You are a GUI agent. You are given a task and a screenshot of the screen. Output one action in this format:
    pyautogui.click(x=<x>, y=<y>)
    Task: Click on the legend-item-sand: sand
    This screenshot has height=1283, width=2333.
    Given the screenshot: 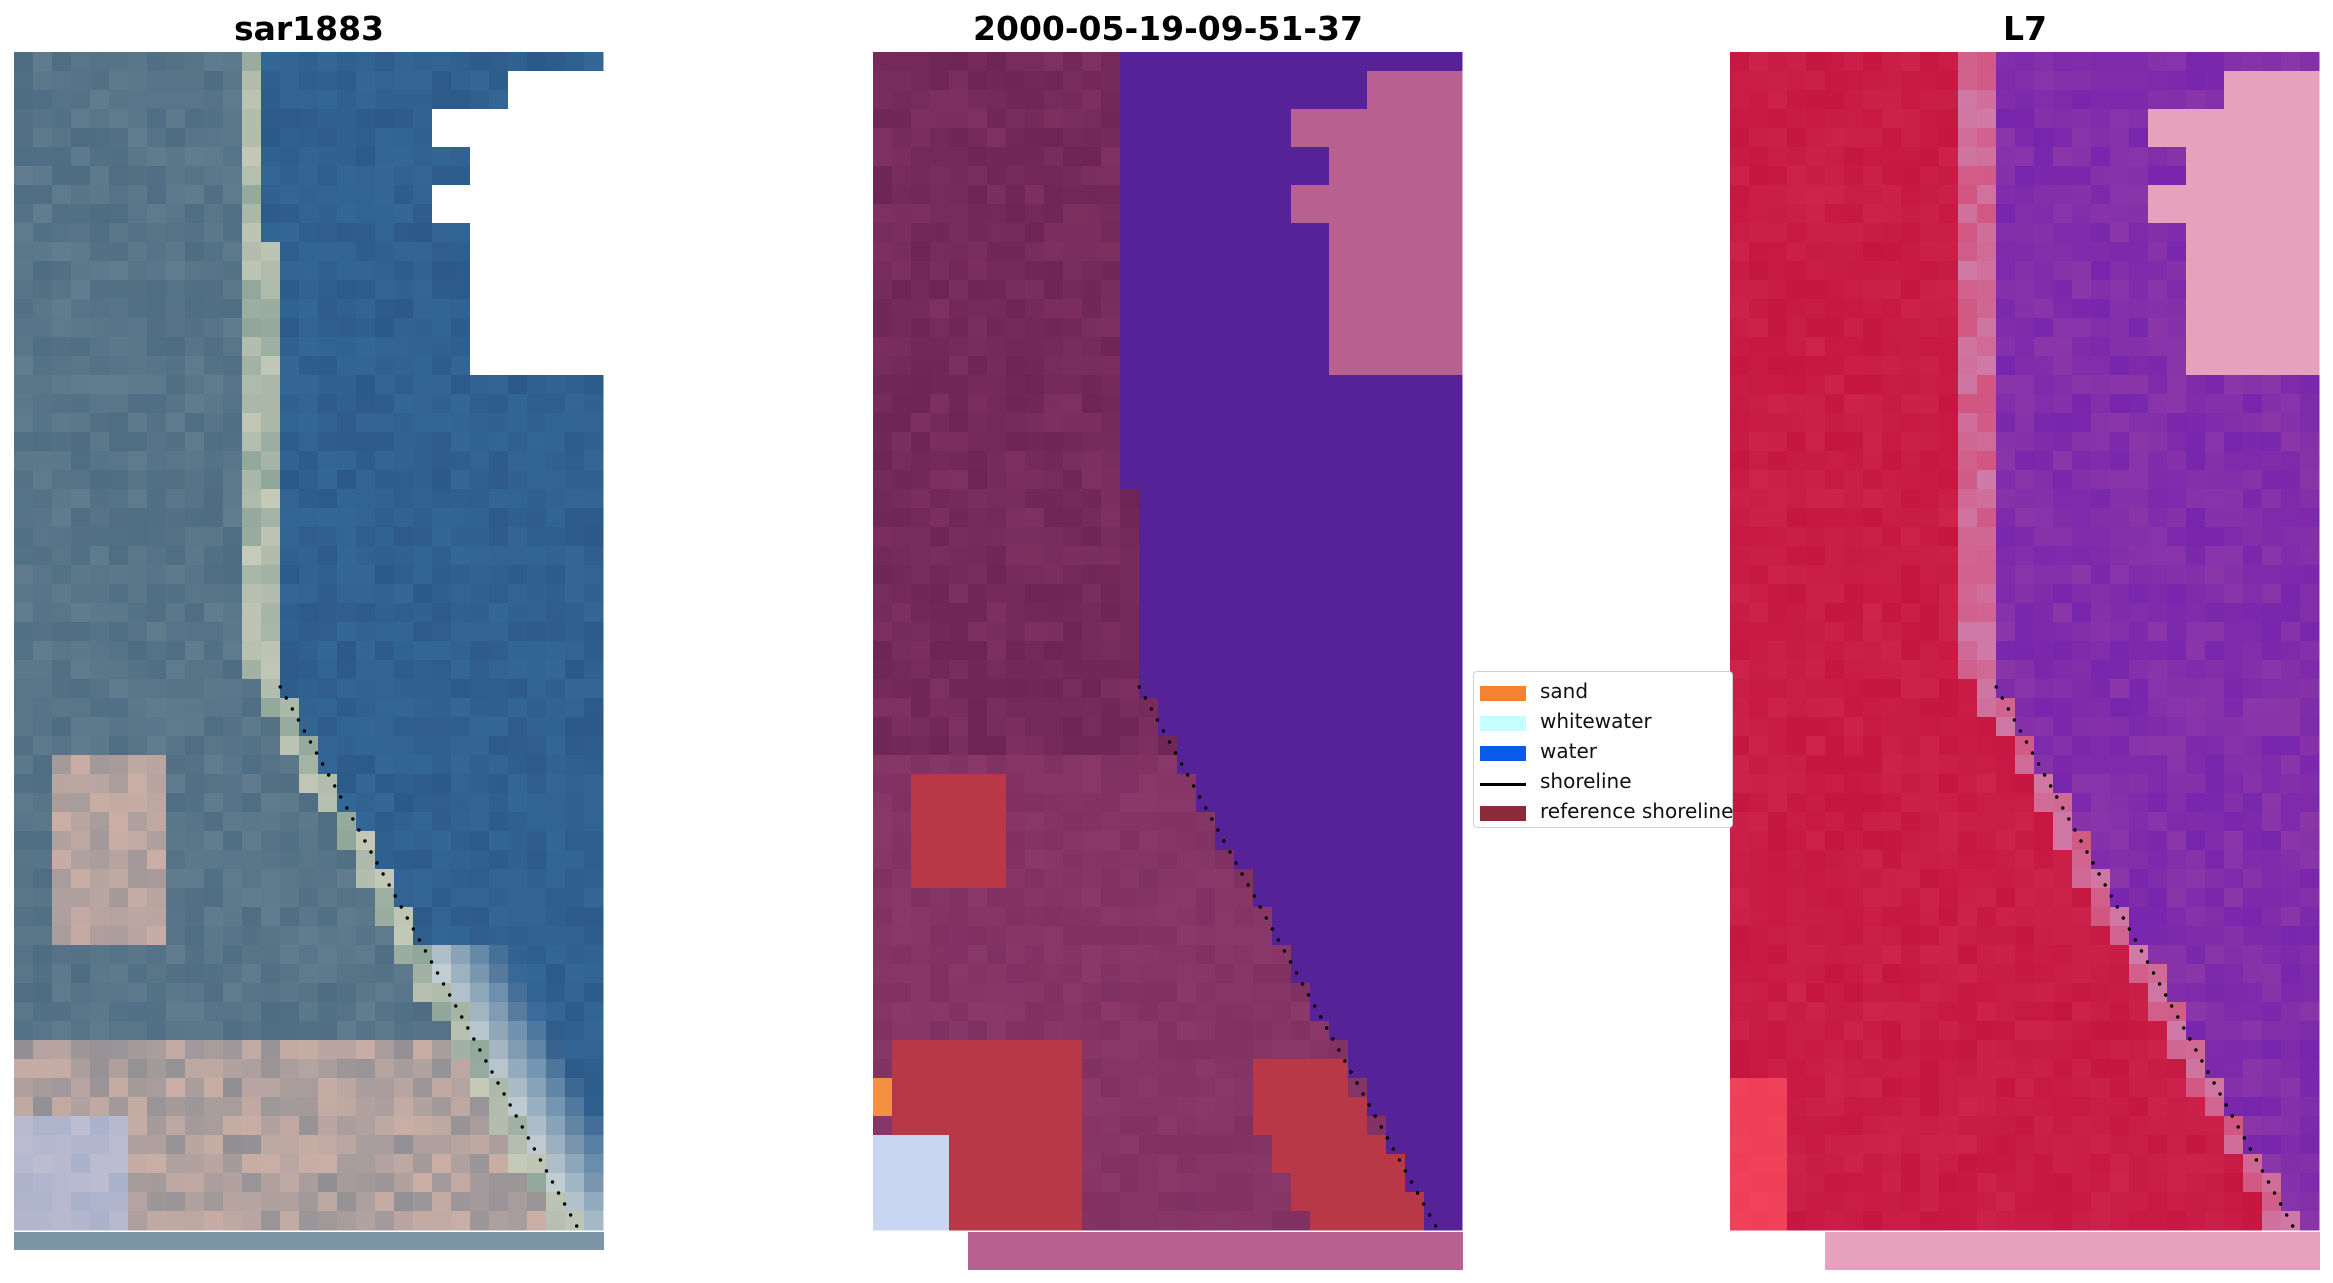 What is the action you would take?
    pyautogui.click(x=1604, y=693)
    